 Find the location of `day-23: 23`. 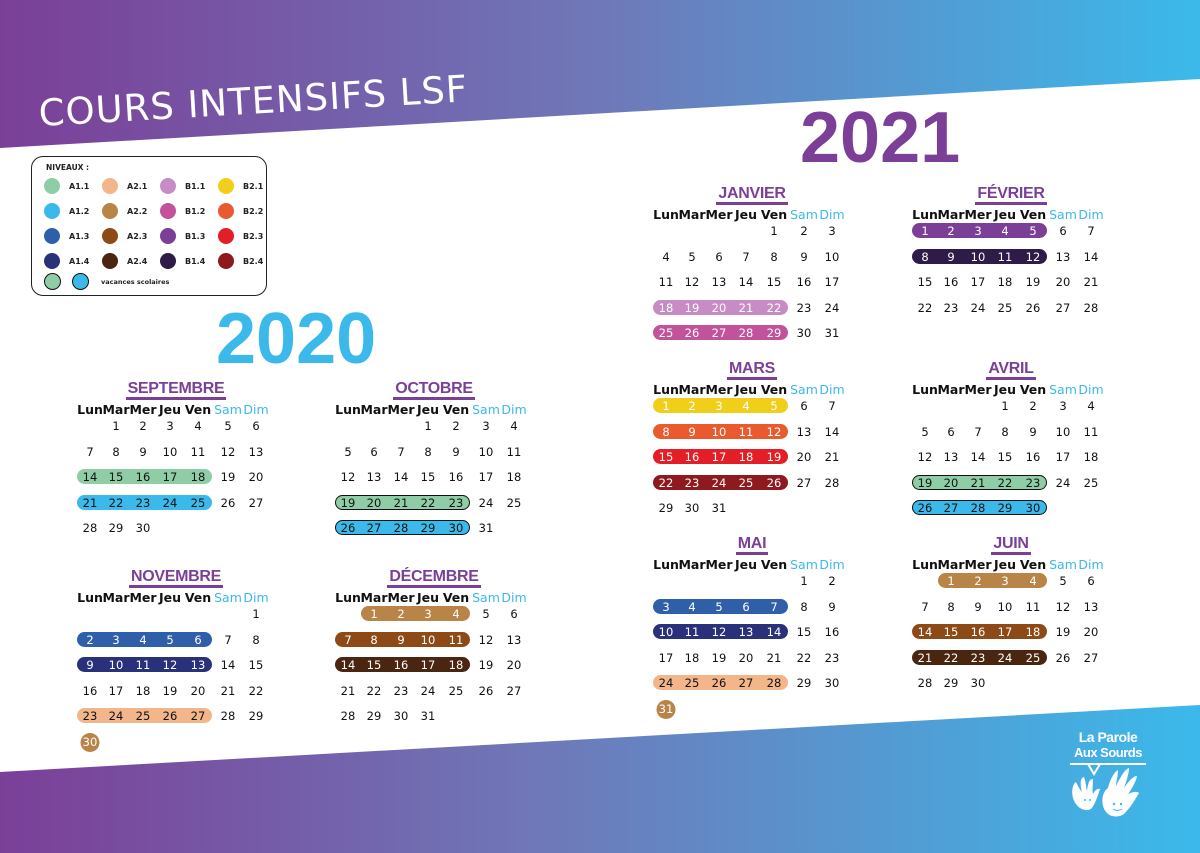

day-23: 23 is located at coordinates (143, 502).